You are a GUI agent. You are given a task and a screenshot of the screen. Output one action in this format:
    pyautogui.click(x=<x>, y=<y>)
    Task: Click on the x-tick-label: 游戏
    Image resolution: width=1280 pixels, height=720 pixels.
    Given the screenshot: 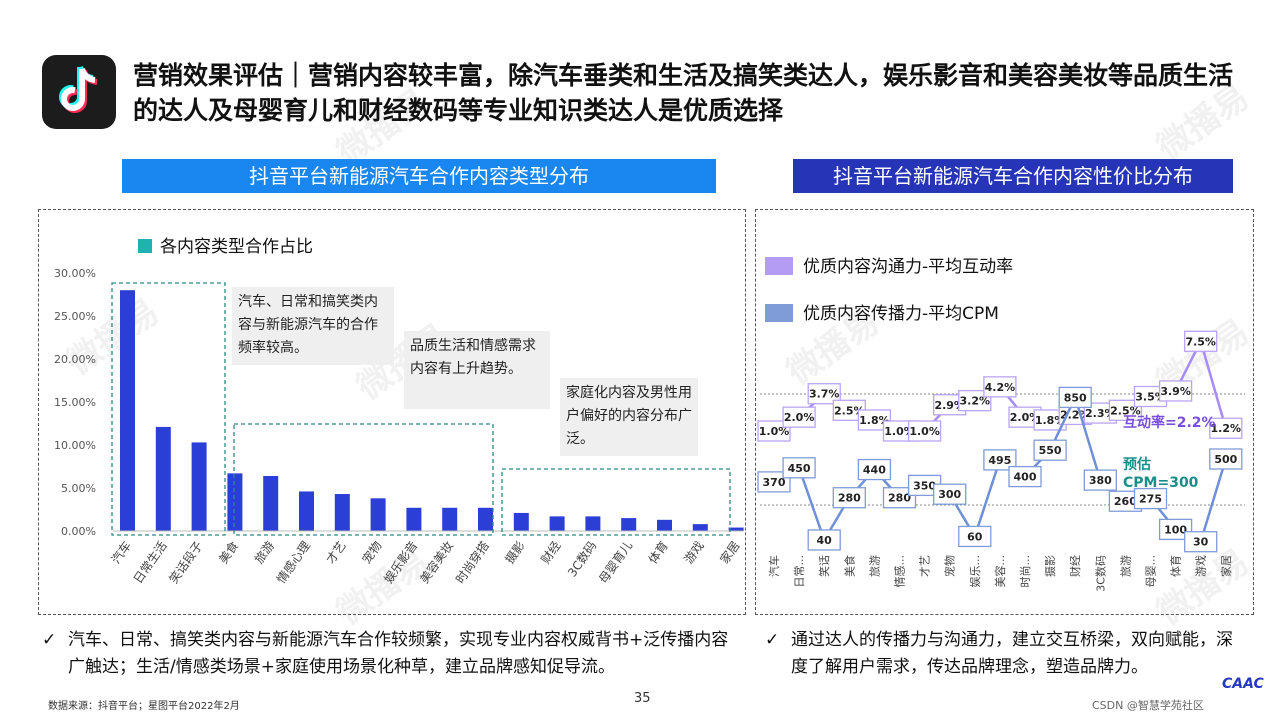 What is the action you would take?
    pyautogui.click(x=1201, y=566)
    